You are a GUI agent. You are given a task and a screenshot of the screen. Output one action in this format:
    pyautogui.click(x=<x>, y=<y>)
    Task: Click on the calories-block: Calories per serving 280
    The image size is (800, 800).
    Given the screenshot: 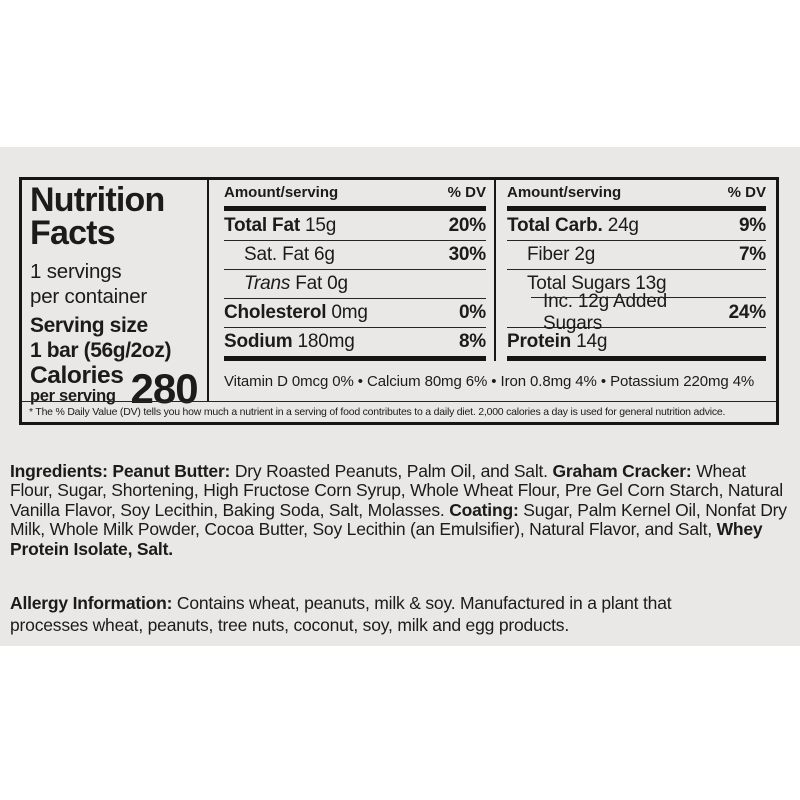 What is the action you would take?
    pyautogui.click(x=118, y=387)
    